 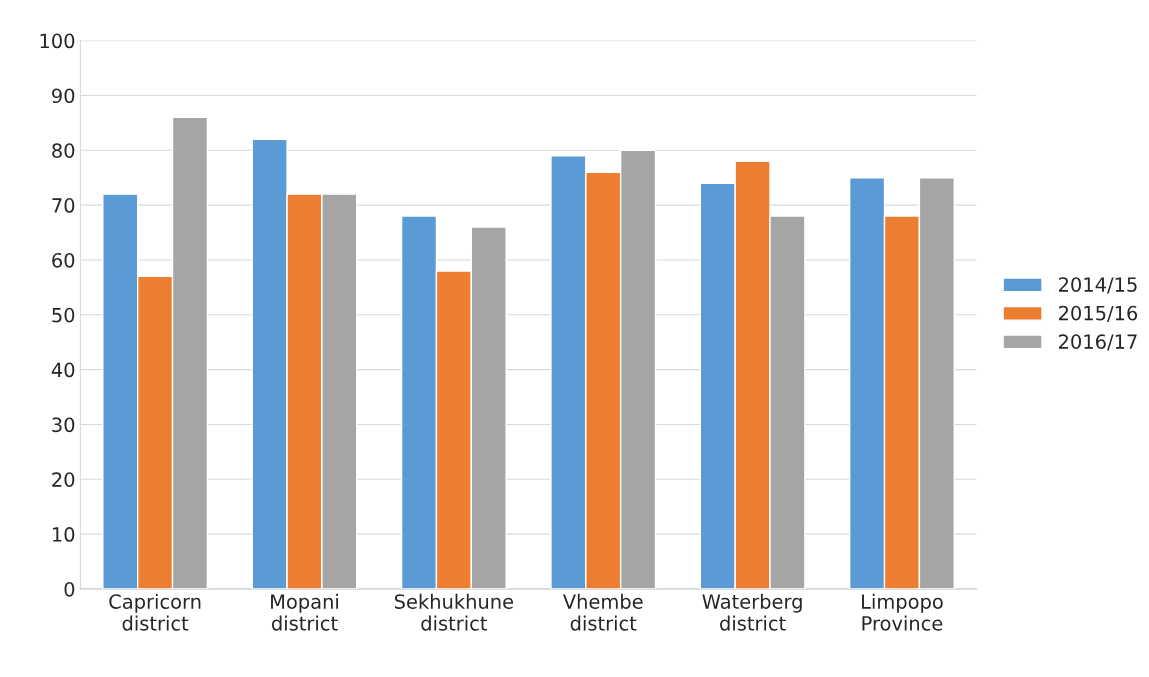 What do you see at coordinates (63, 425) in the screenshot?
I see `y-tick-label: 30` at bounding box center [63, 425].